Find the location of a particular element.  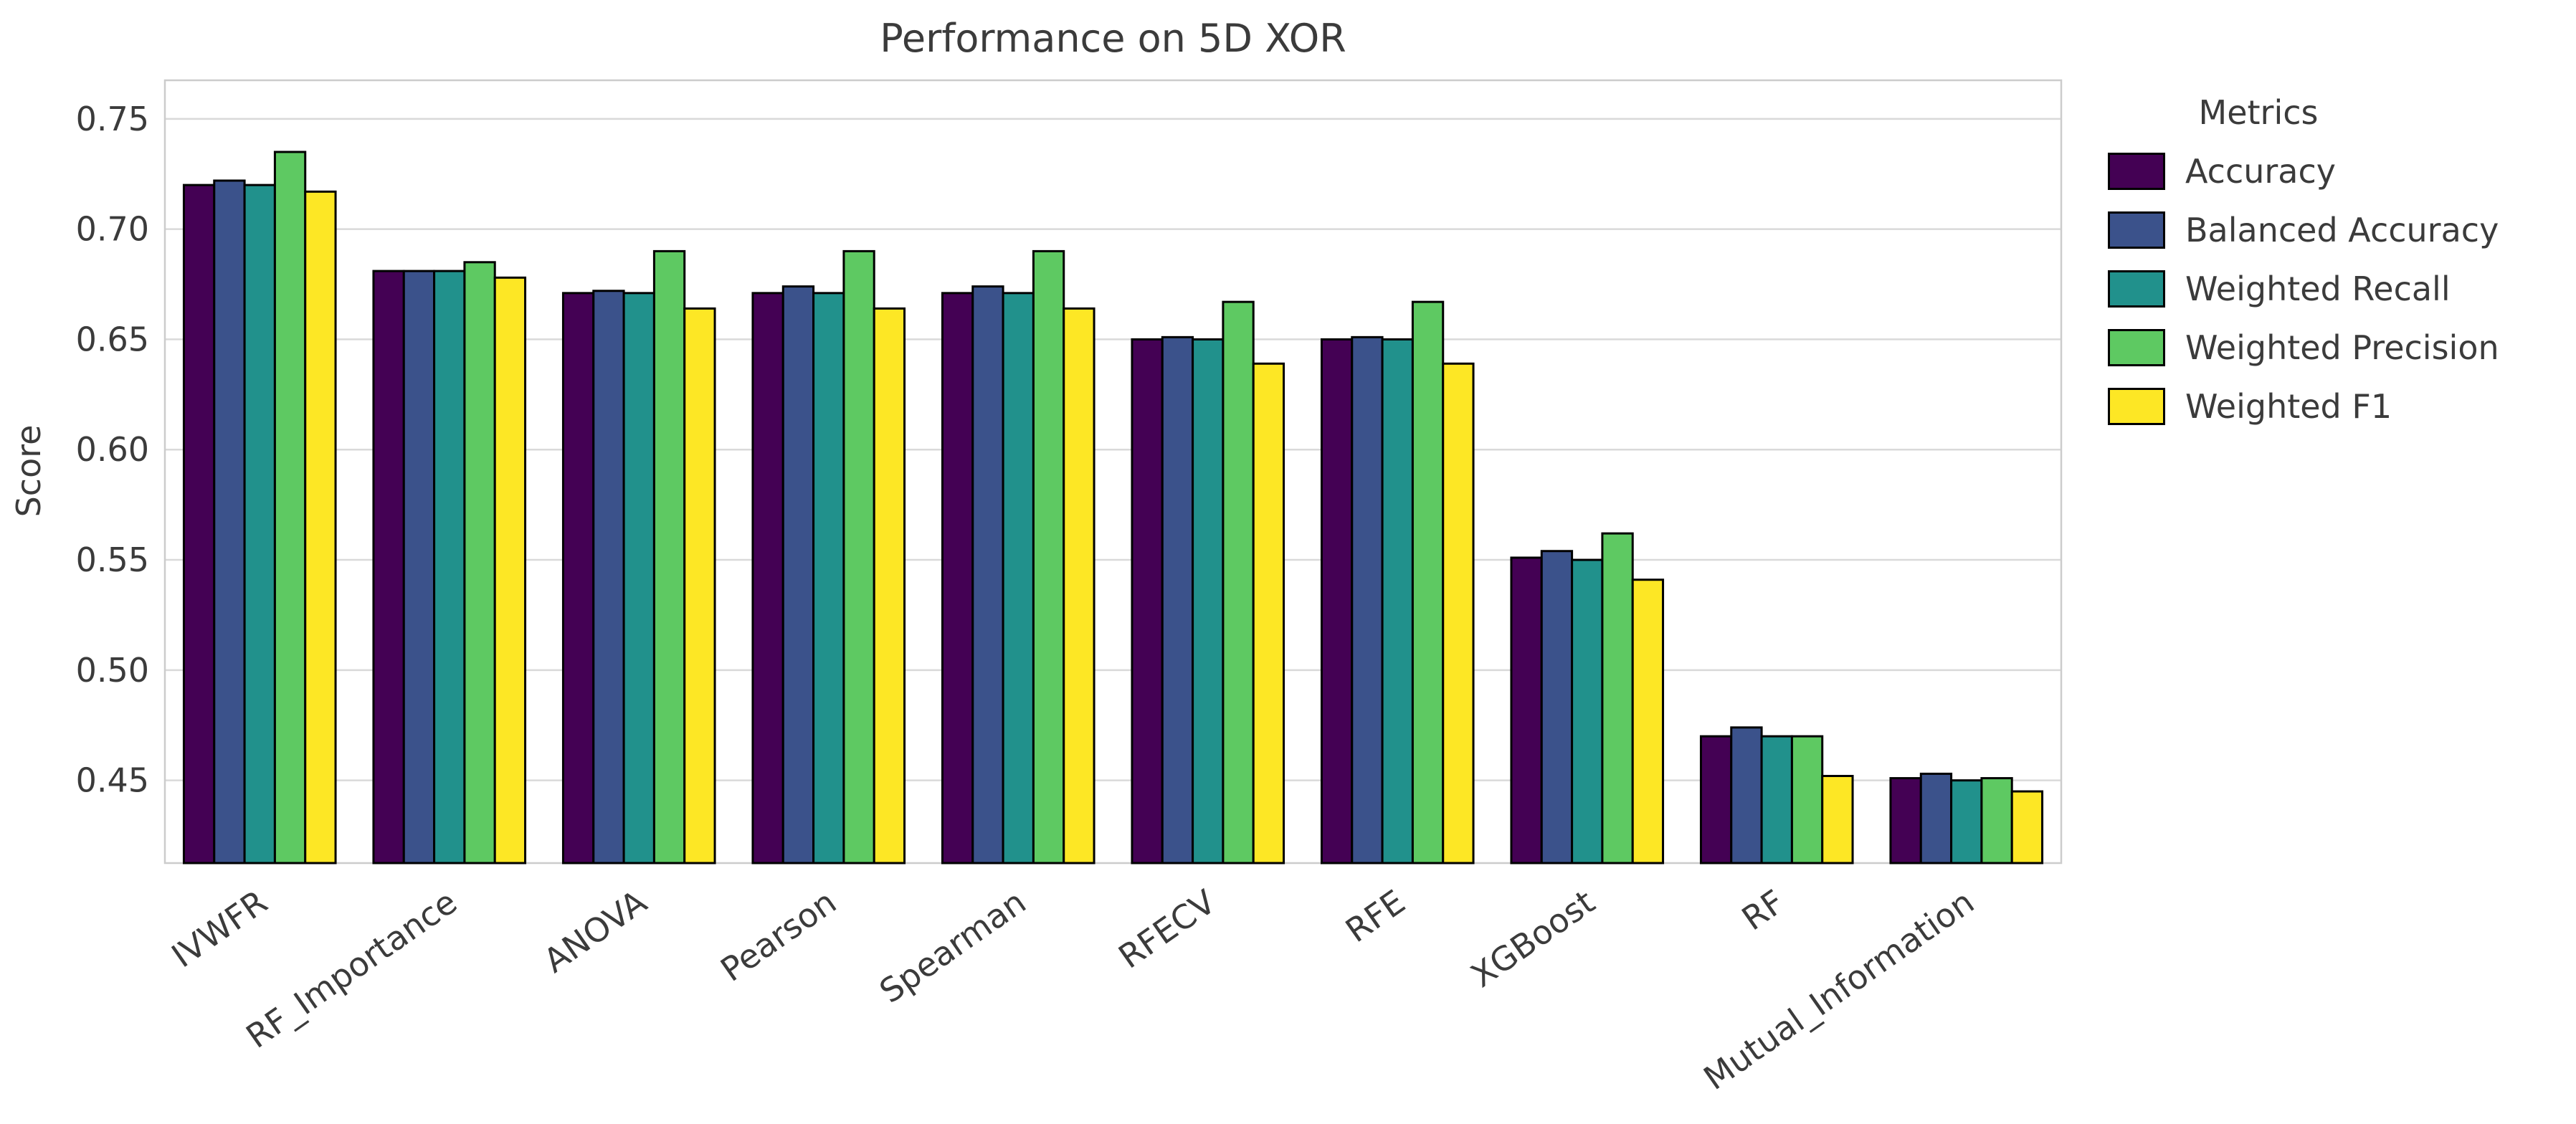

legend-item: Accuracy is located at coordinates (2341, 171).